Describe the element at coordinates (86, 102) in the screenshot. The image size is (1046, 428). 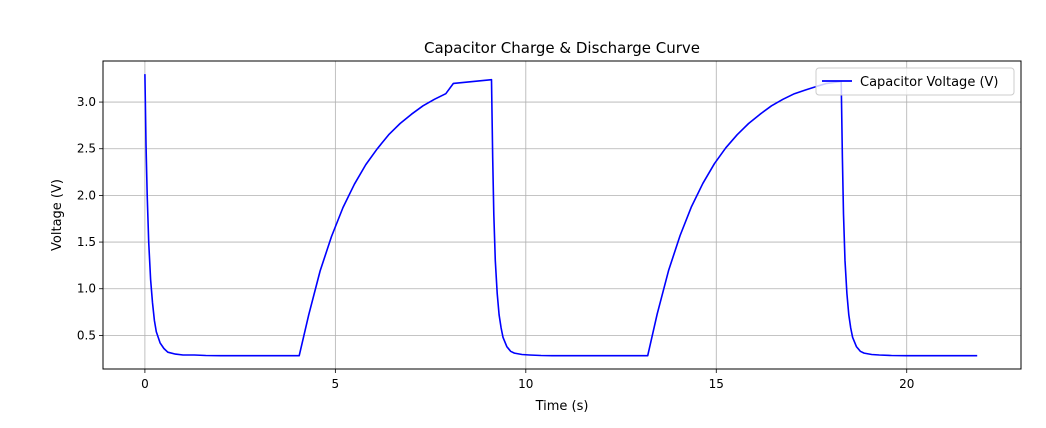
I see `y-tick-label: 3.0` at that location.